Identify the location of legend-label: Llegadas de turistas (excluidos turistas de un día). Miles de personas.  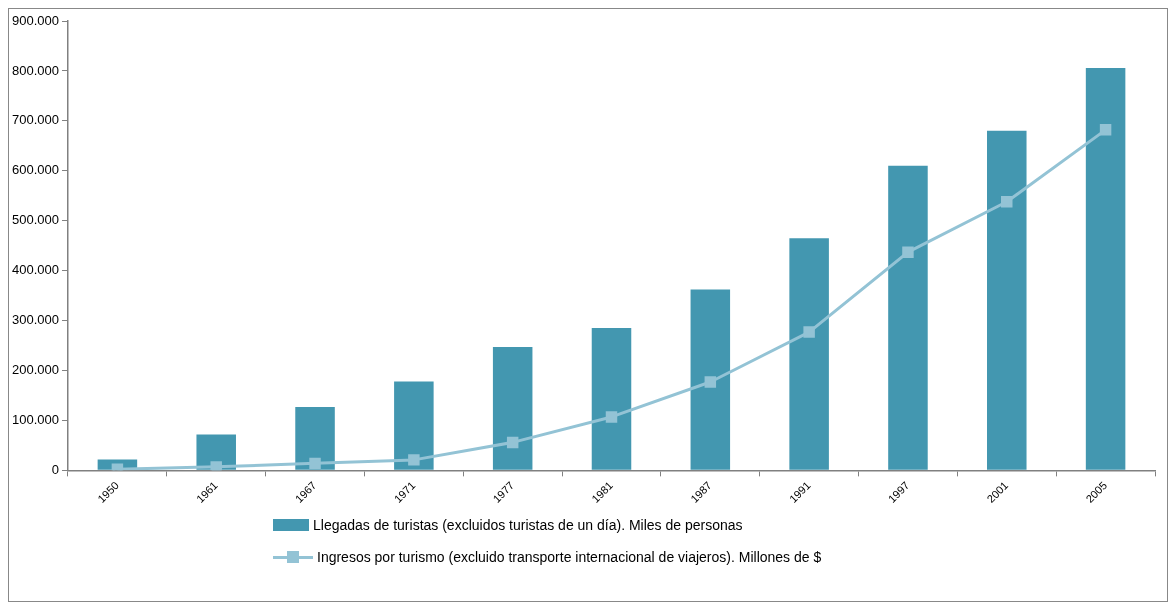
(528, 525).